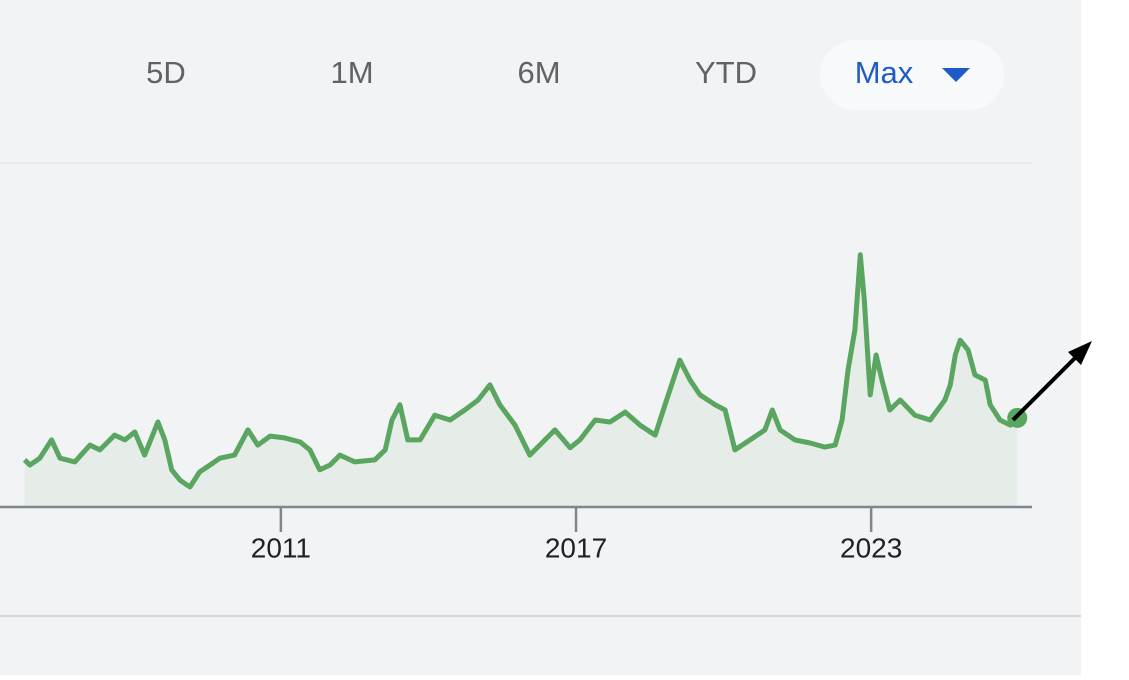  Describe the element at coordinates (1045, 387) in the screenshot. I see `arrow-shaft` at that location.